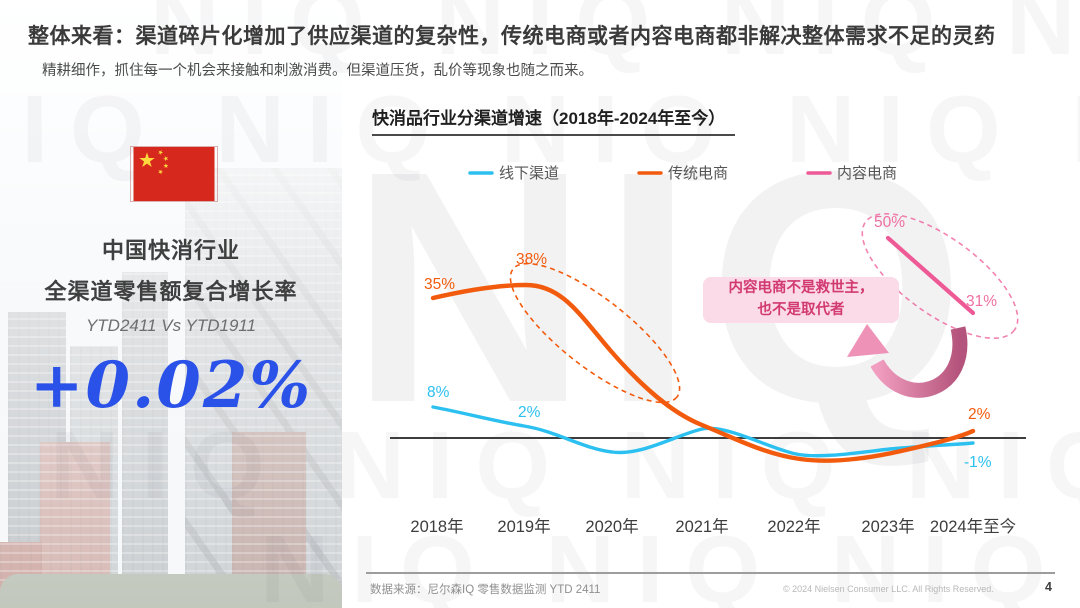 This screenshot has width=1080, height=608. I want to click on annotation-callout: 内容电商不是救世主， 也不是取代者, so click(801, 300).